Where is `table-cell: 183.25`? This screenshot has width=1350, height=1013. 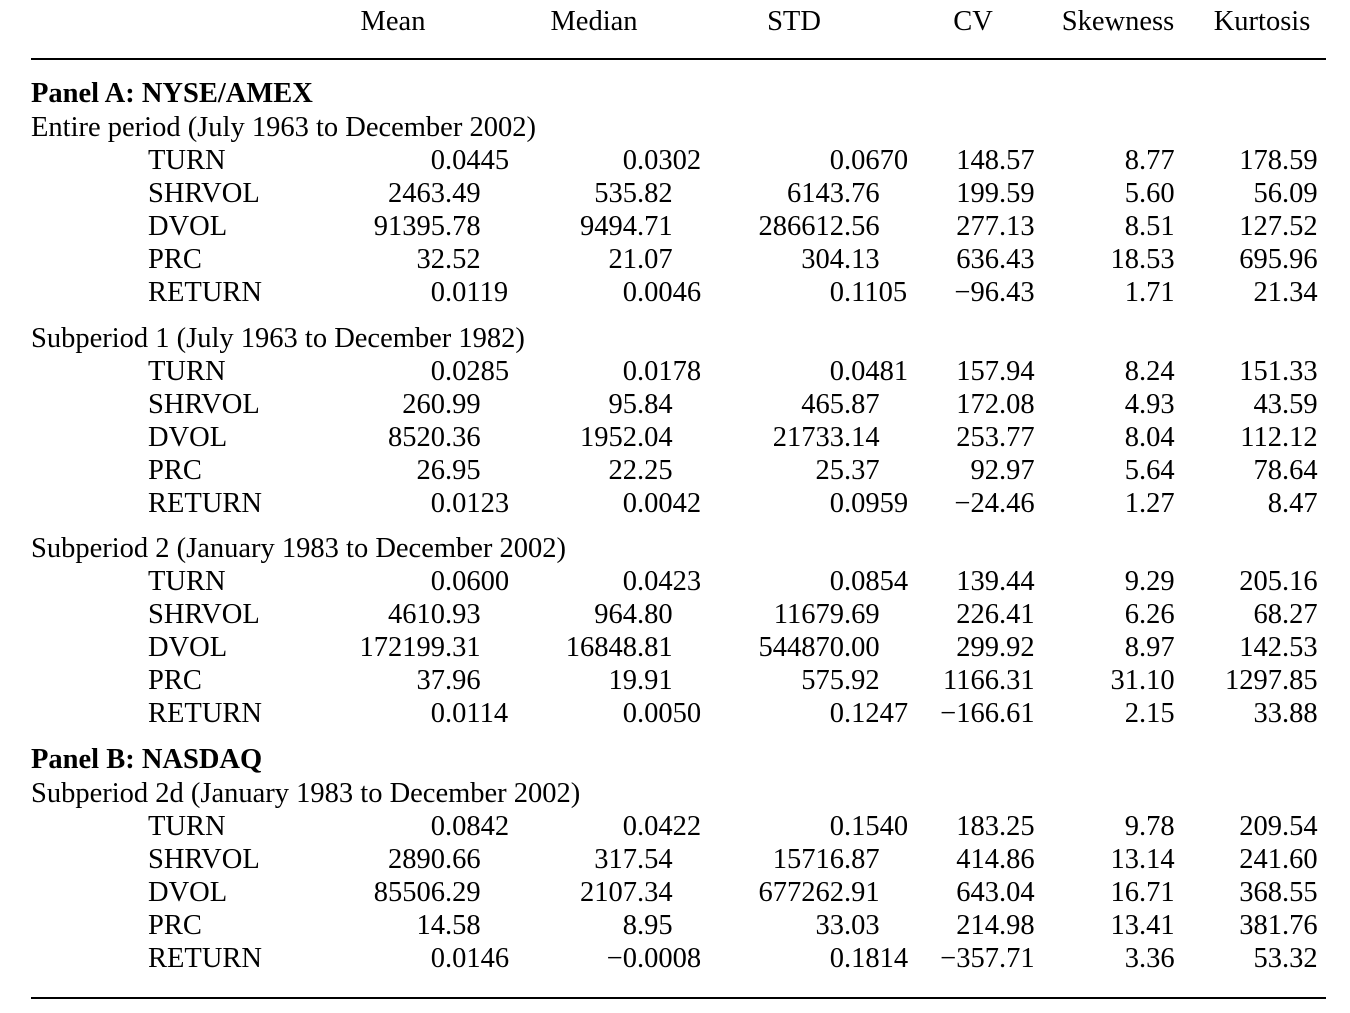 table-cell: 183.25 is located at coordinates (995, 826).